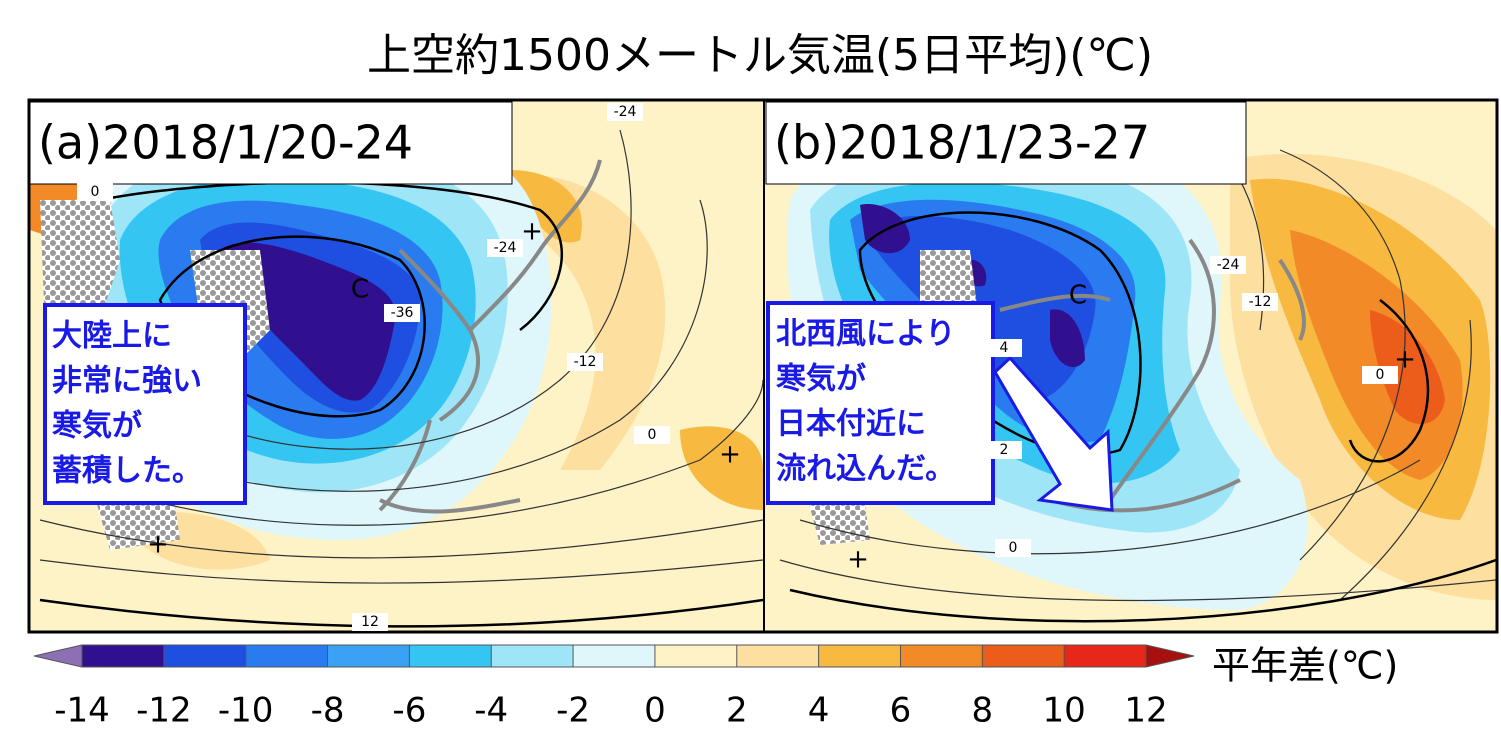  What do you see at coordinates (962, 143) in the screenshot?
I see `panel-label: (b)2018/1/23-27` at bounding box center [962, 143].